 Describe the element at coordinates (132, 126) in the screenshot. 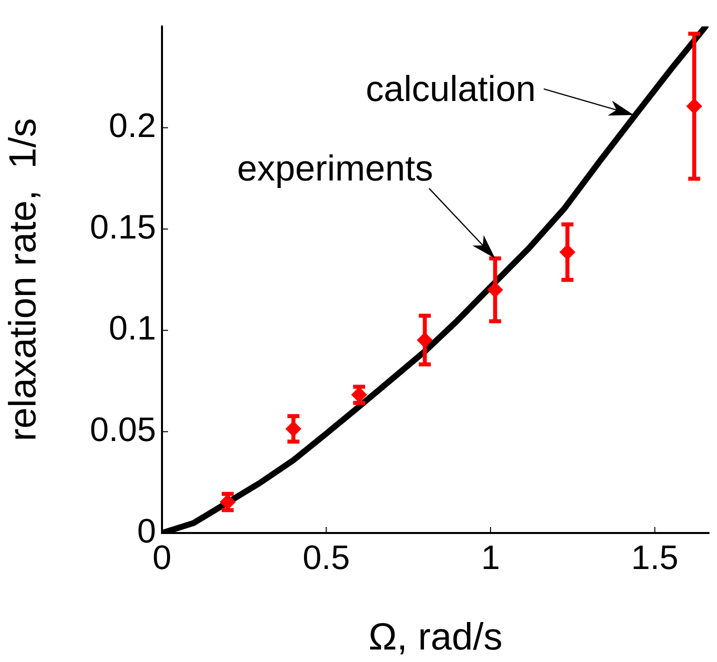

I see `y-tick-label: 0.2` at that location.